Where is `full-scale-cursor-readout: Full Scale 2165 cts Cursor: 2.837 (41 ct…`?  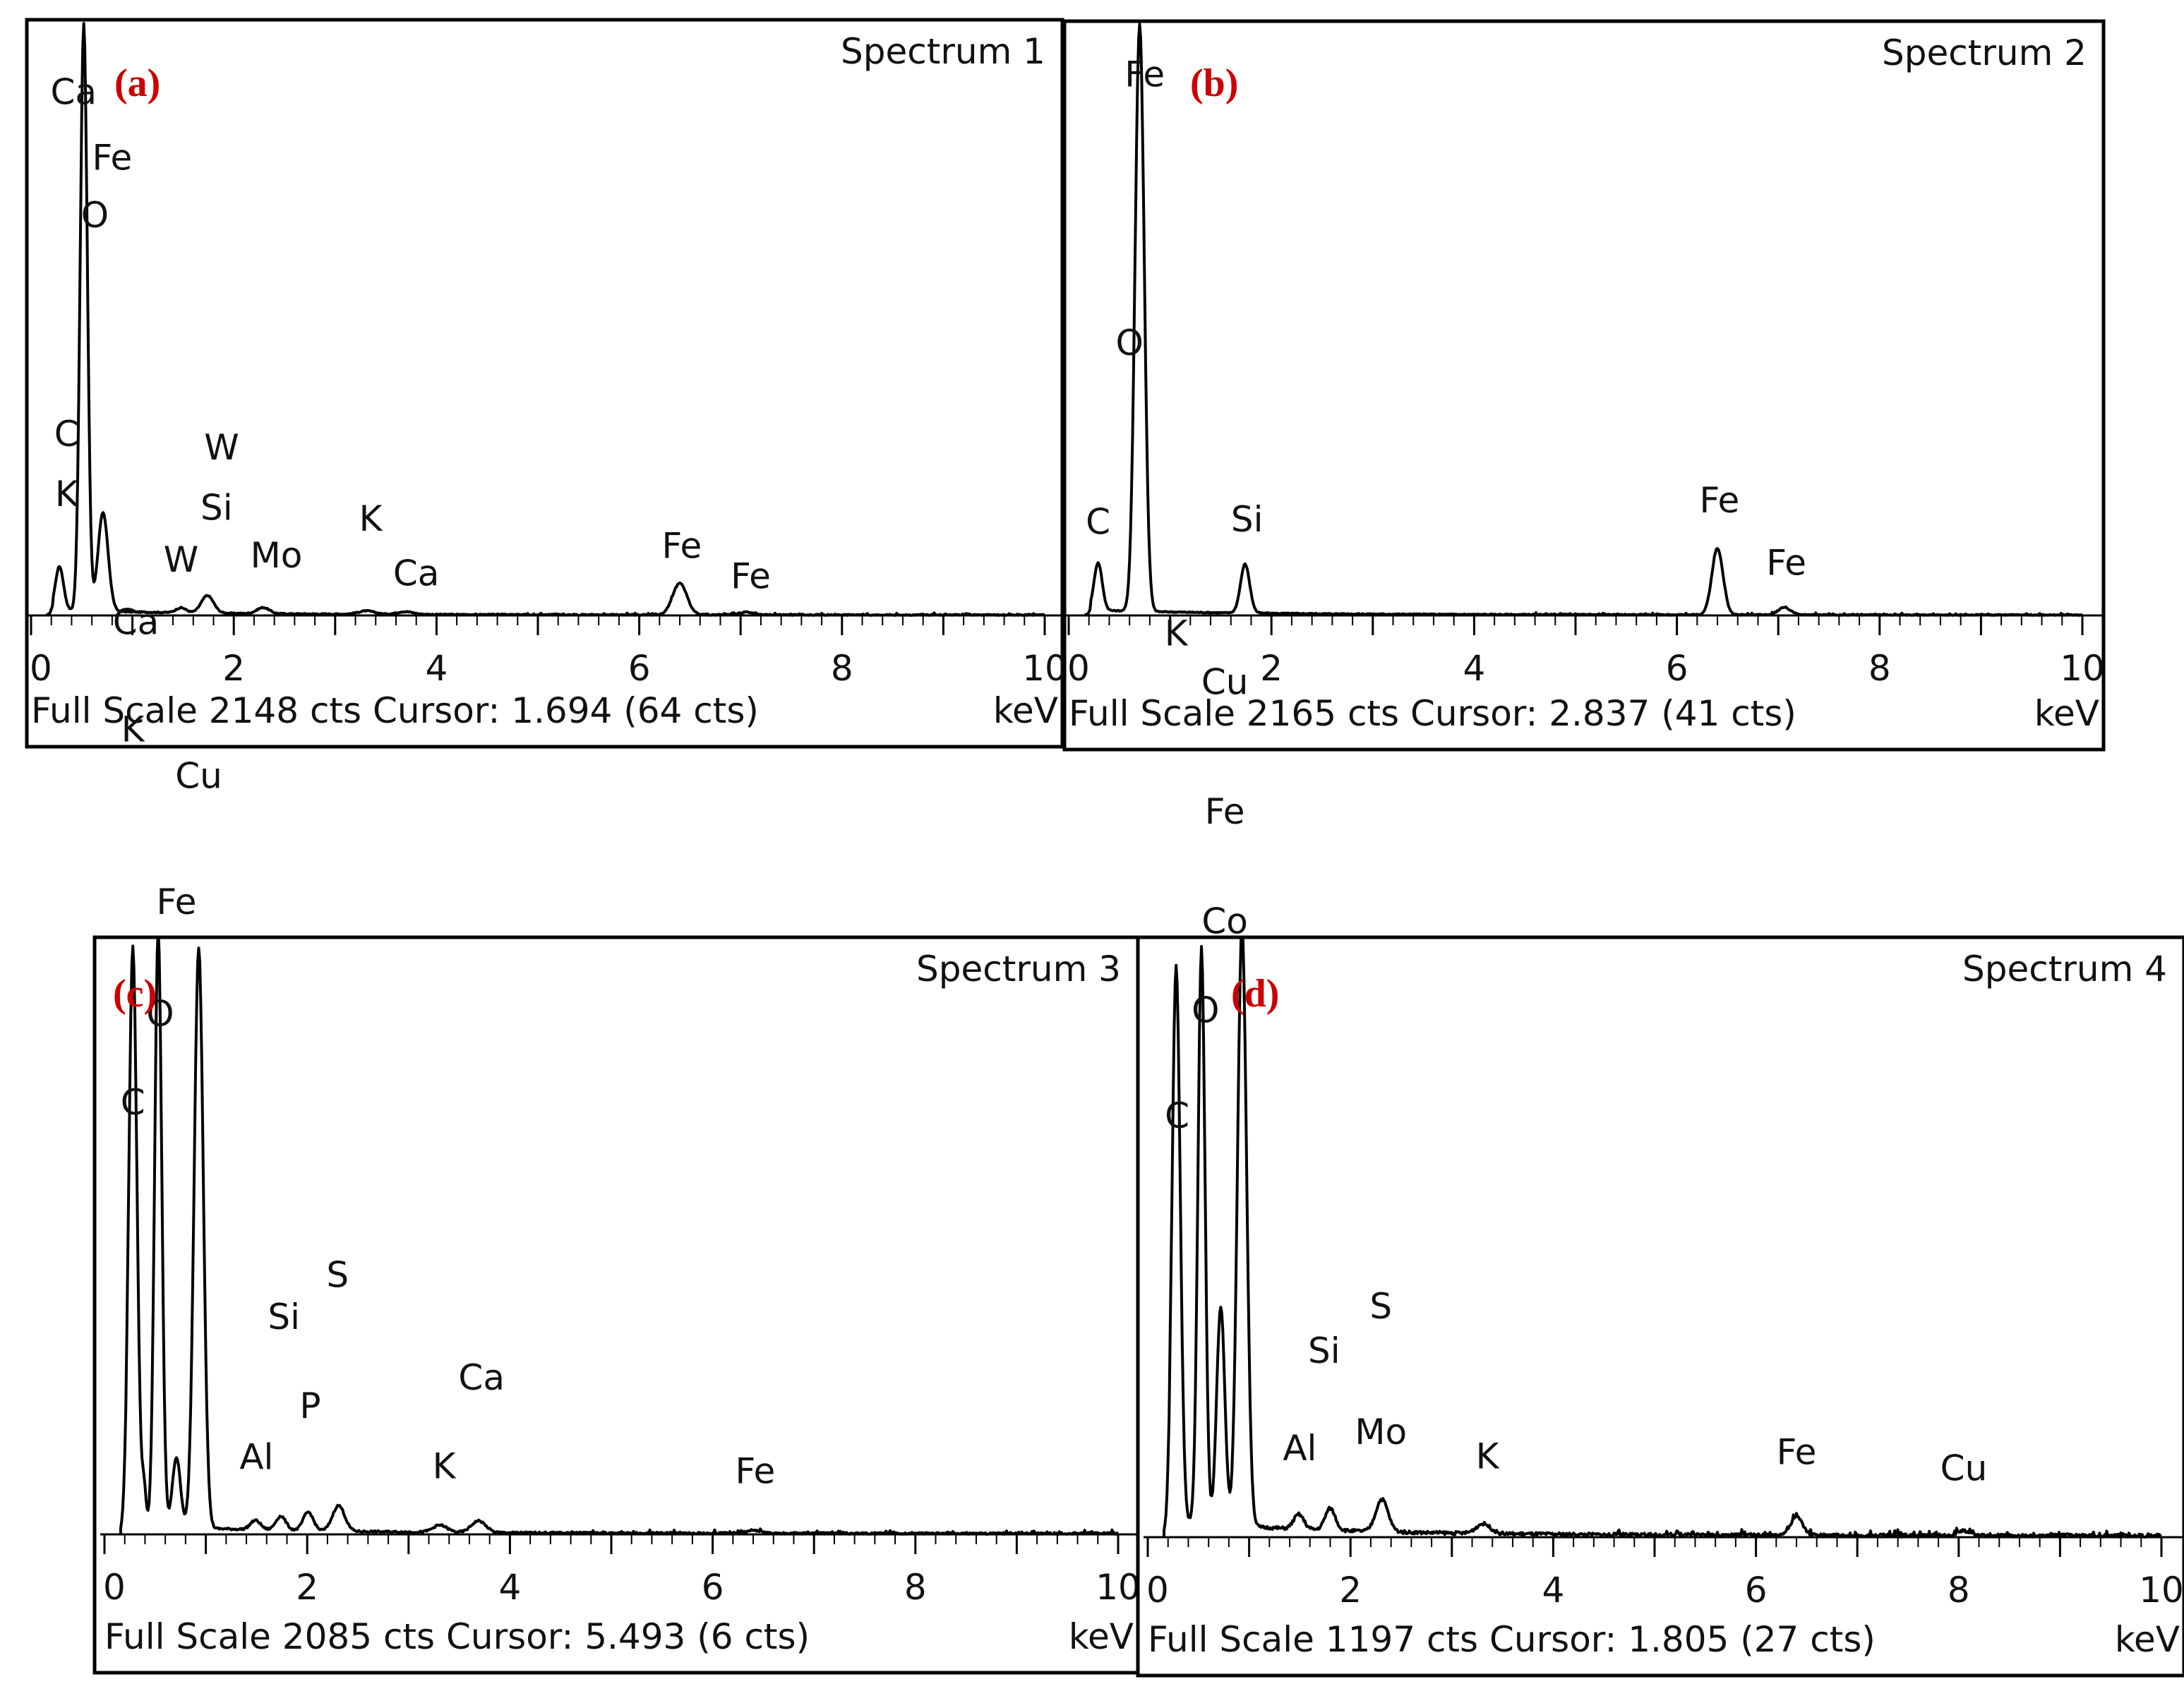 full-scale-cursor-readout: Full Scale 2165 cts Cursor: 2.837 (41 ct… is located at coordinates (1432, 713).